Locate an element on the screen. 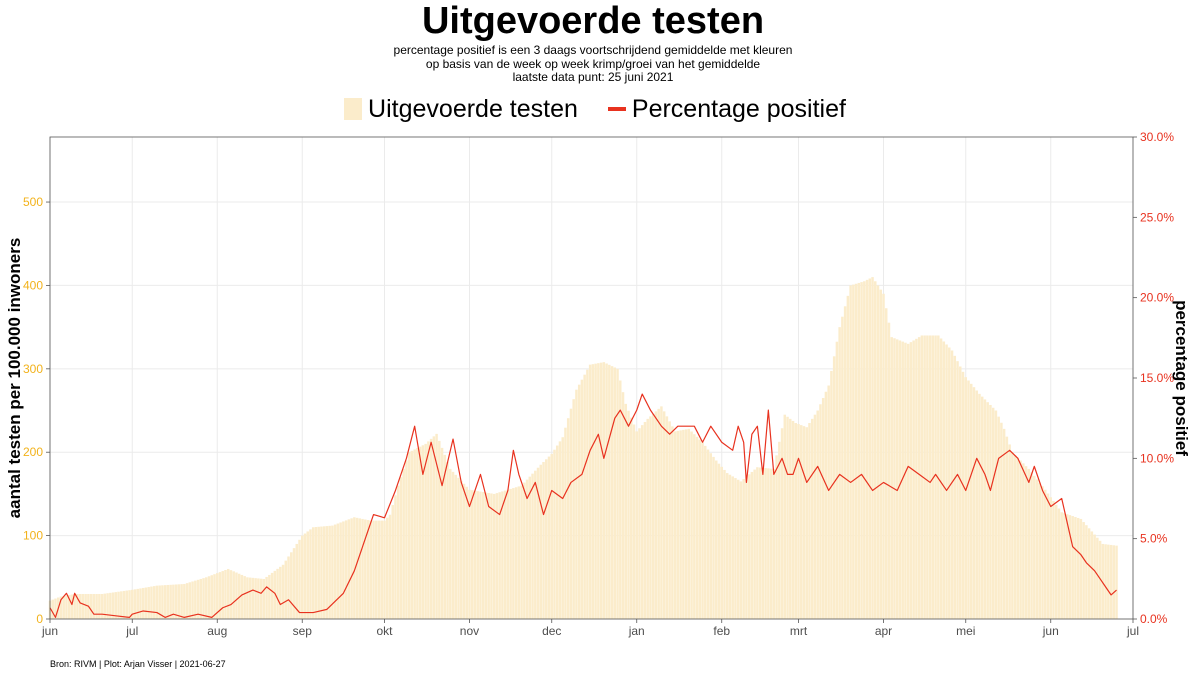 This screenshot has height=675, width=1200. y-left-tick-label: 300 is located at coordinates (33, 369).